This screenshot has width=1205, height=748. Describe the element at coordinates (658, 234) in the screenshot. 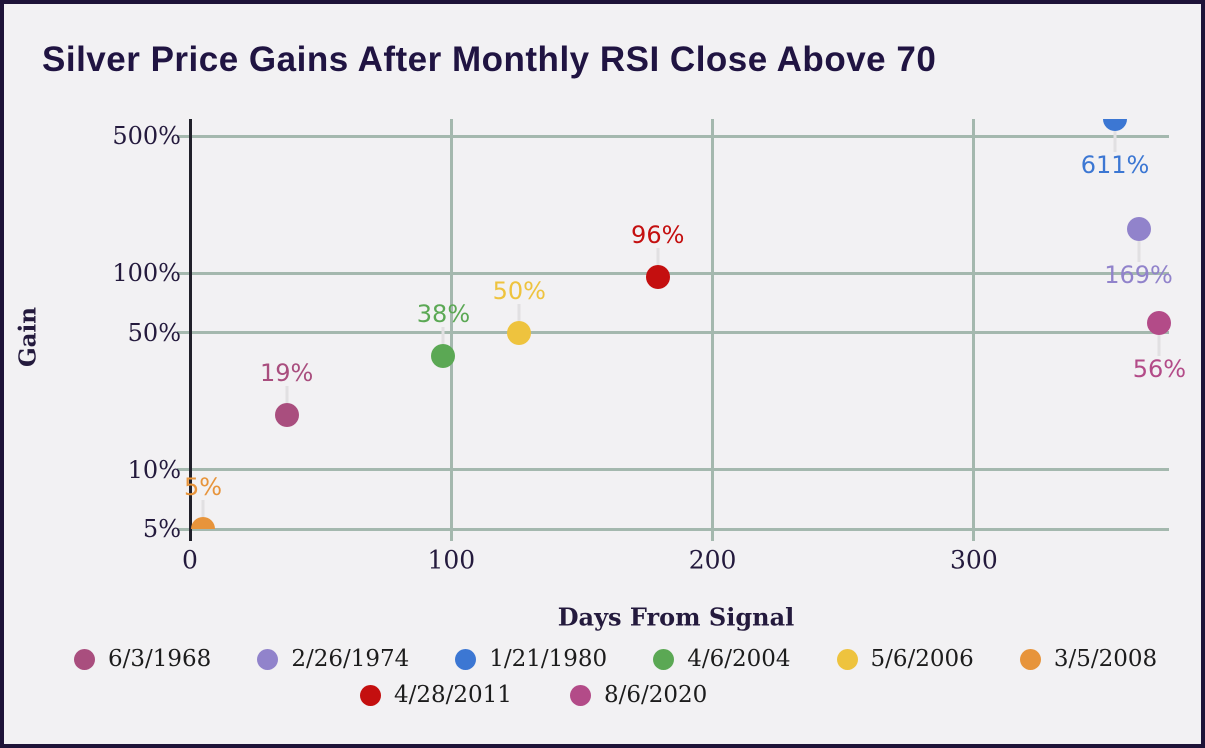

I see `data-point-label: 96%` at that location.